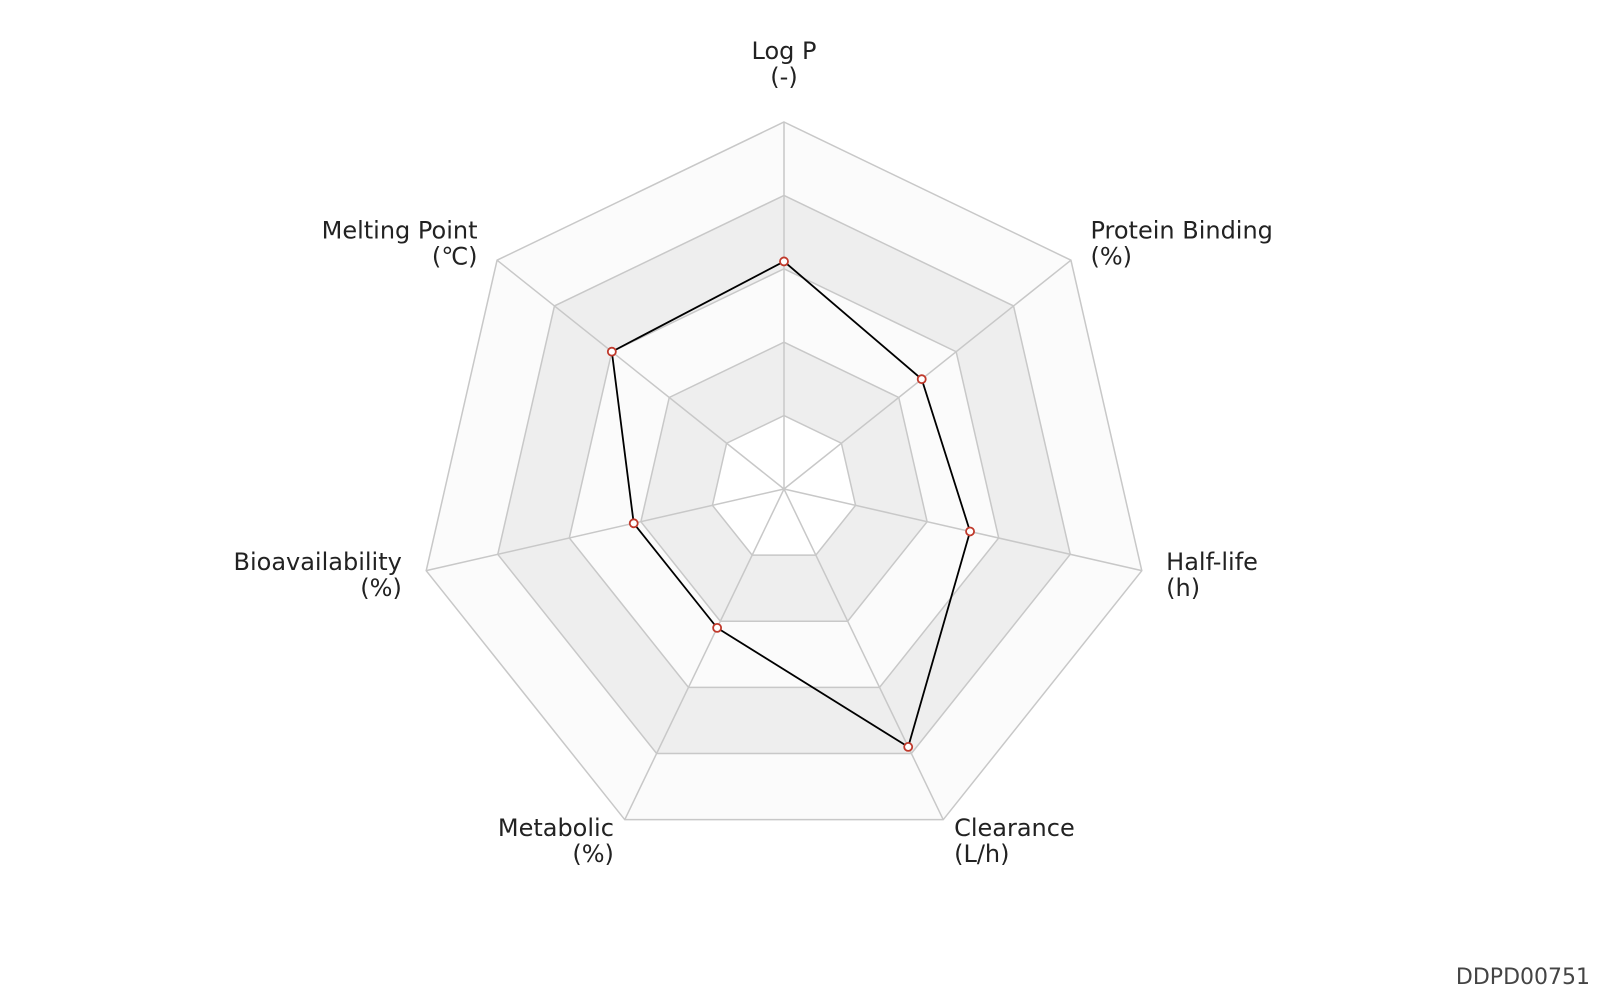  Describe the element at coordinates (1014, 828) in the screenshot. I see `axis-label: Clearance` at that location.